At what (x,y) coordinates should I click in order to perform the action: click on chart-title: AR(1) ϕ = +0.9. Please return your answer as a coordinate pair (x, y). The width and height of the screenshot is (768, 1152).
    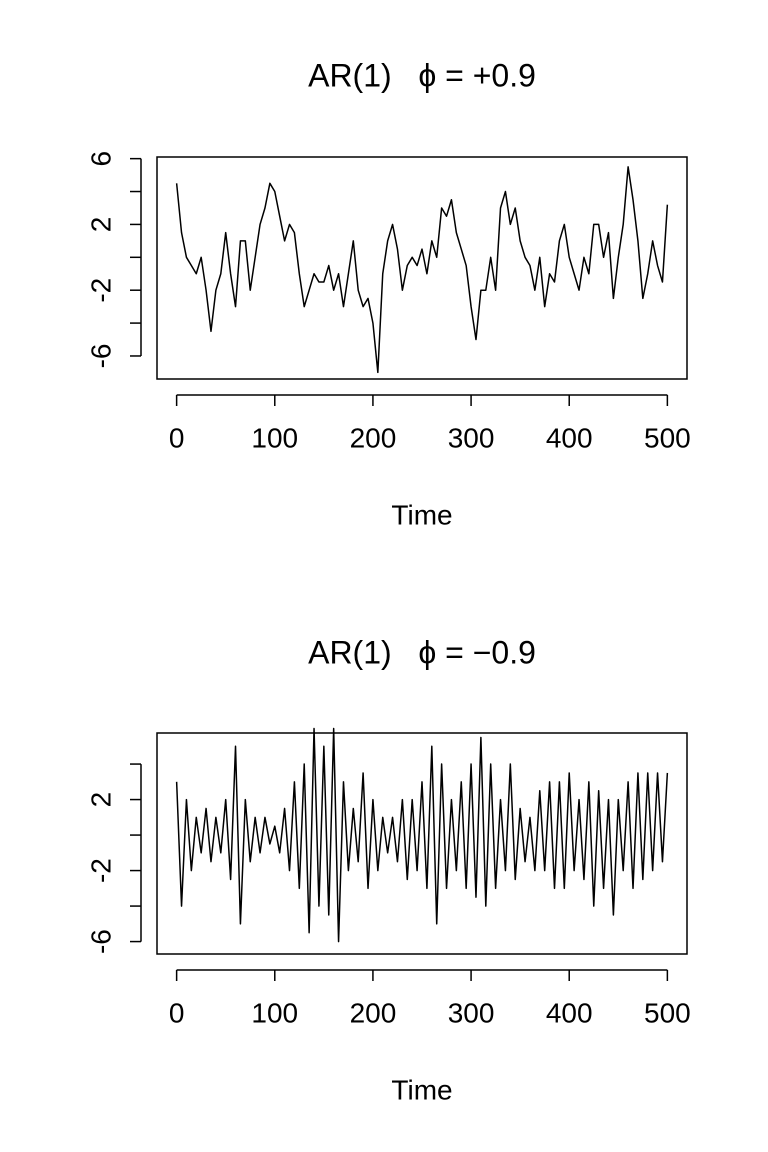
    Looking at the image, I should click on (422, 75).